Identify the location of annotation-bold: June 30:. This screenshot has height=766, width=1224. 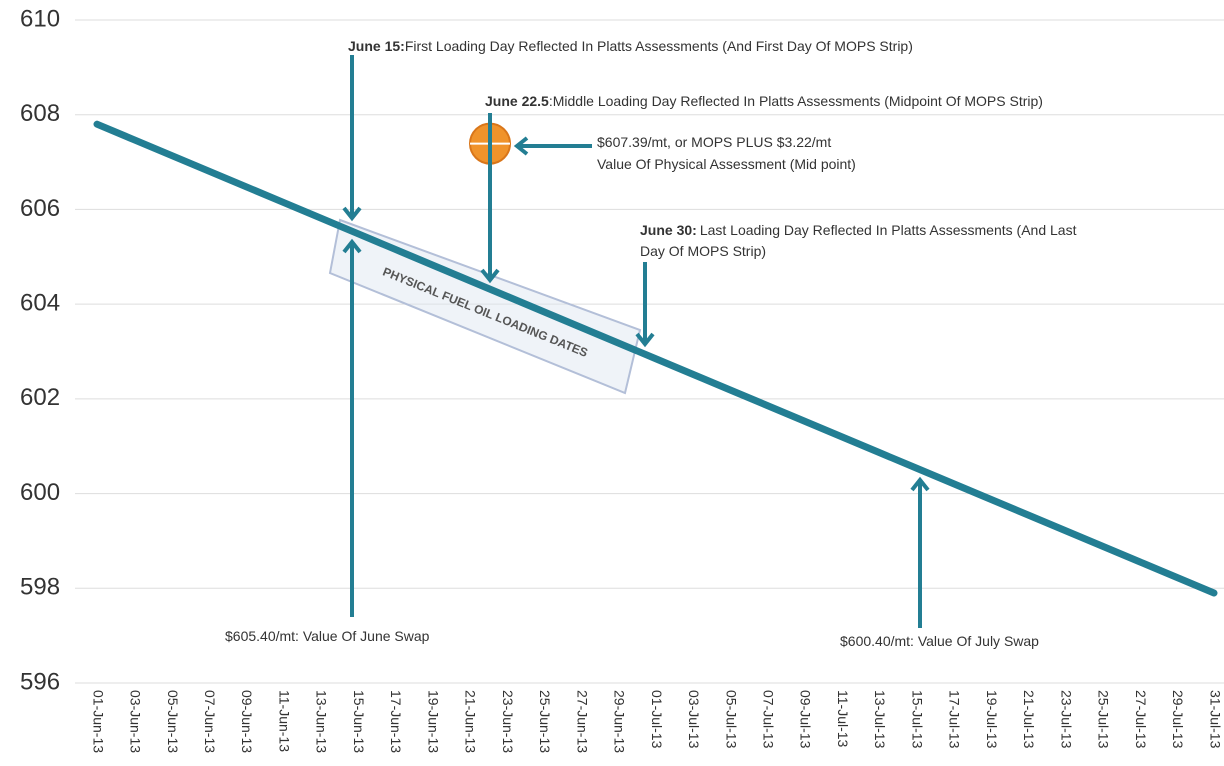
(668, 230).